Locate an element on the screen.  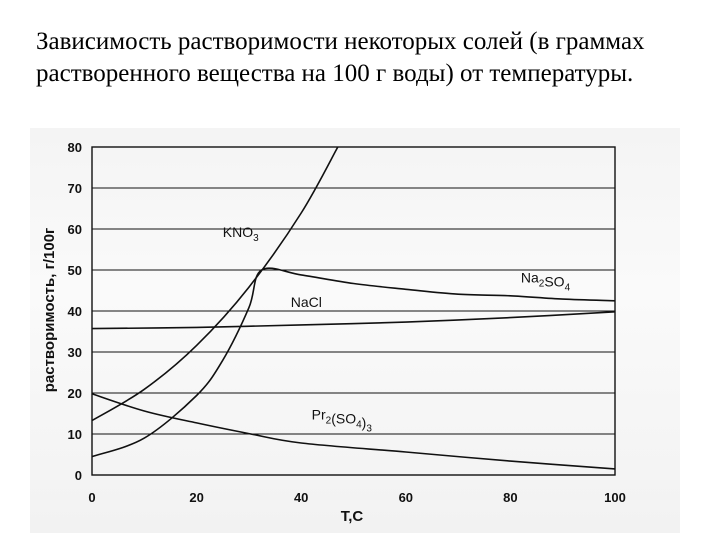
y-tick-label: 70 is located at coordinates (75, 188).